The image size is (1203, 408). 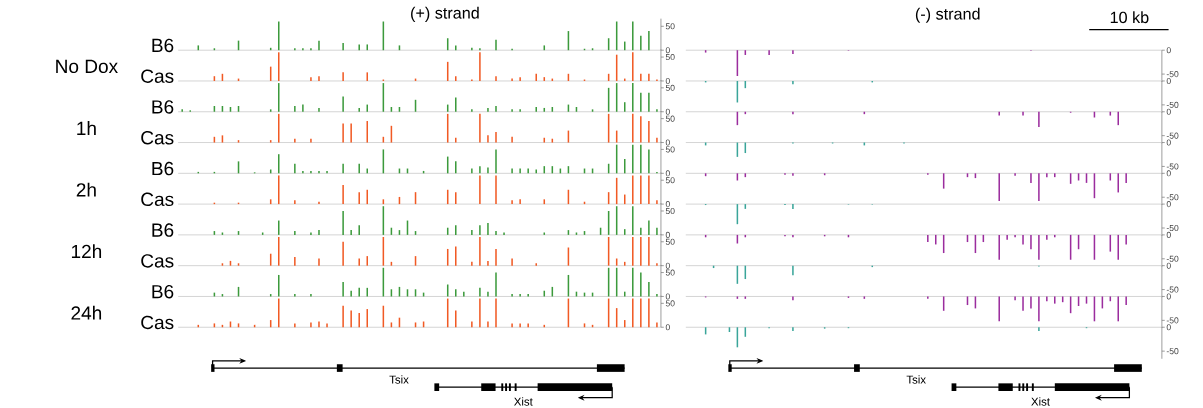 What do you see at coordinates (86, 312) in the screenshot?
I see `text: 24h` at bounding box center [86, 312].